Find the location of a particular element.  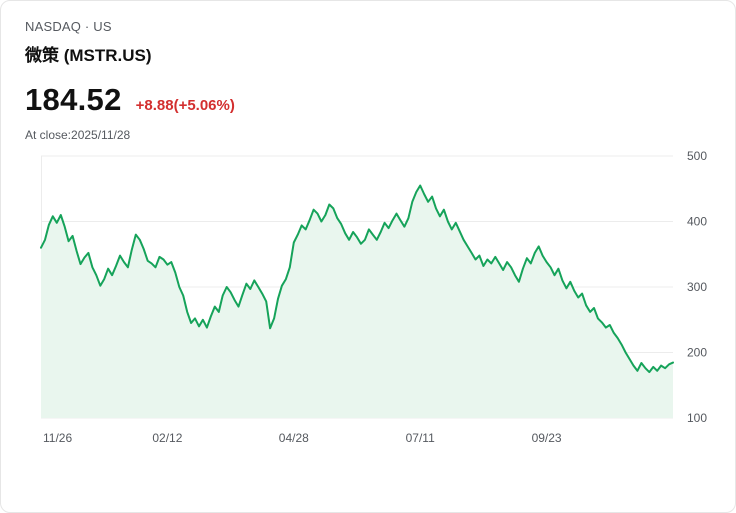

x-axis-tick-label: 07/11 is located at coordinates (420, 438).